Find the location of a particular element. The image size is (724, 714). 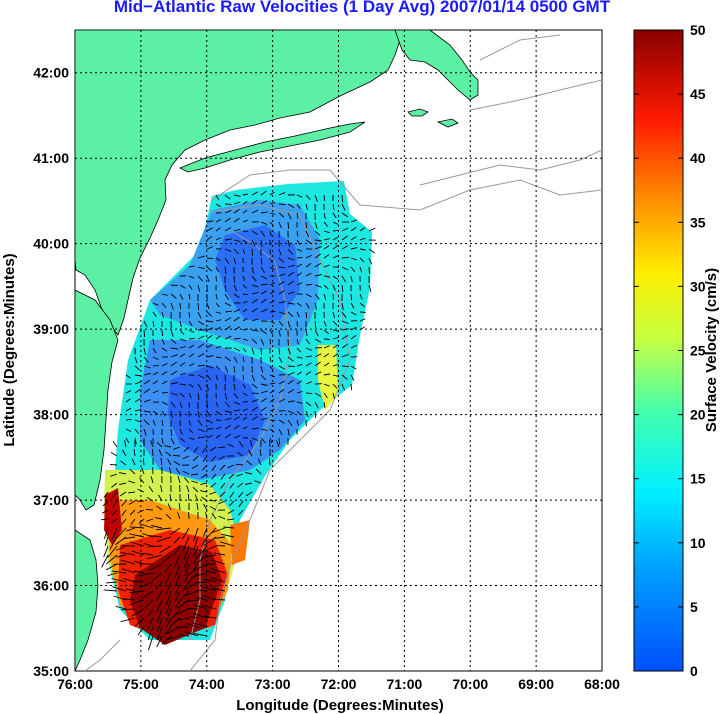

lon-tick-label: 74:00 is located at coordinates (207, 684).